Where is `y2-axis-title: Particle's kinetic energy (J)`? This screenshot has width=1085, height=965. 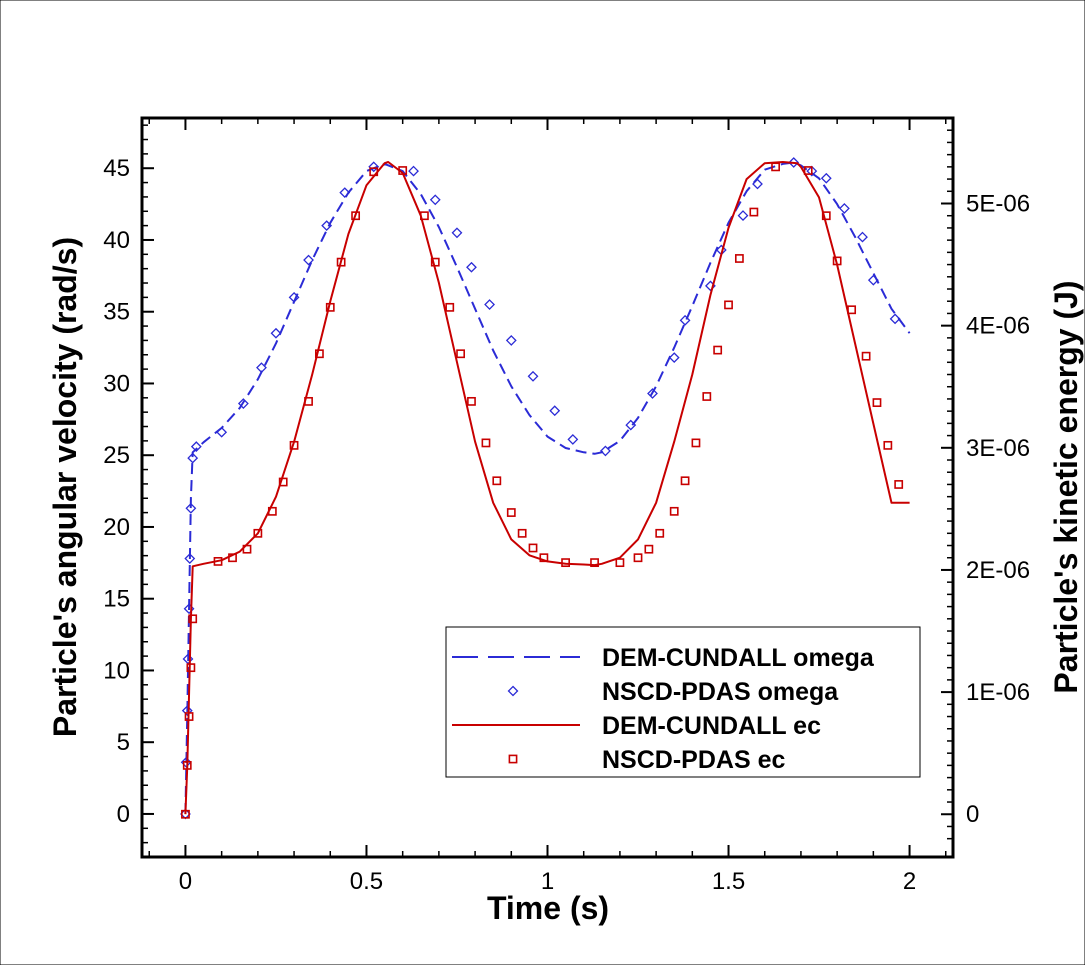 y2-axis-title: Particle's kinetic energy (J) is located at coordinates (1066, 486).